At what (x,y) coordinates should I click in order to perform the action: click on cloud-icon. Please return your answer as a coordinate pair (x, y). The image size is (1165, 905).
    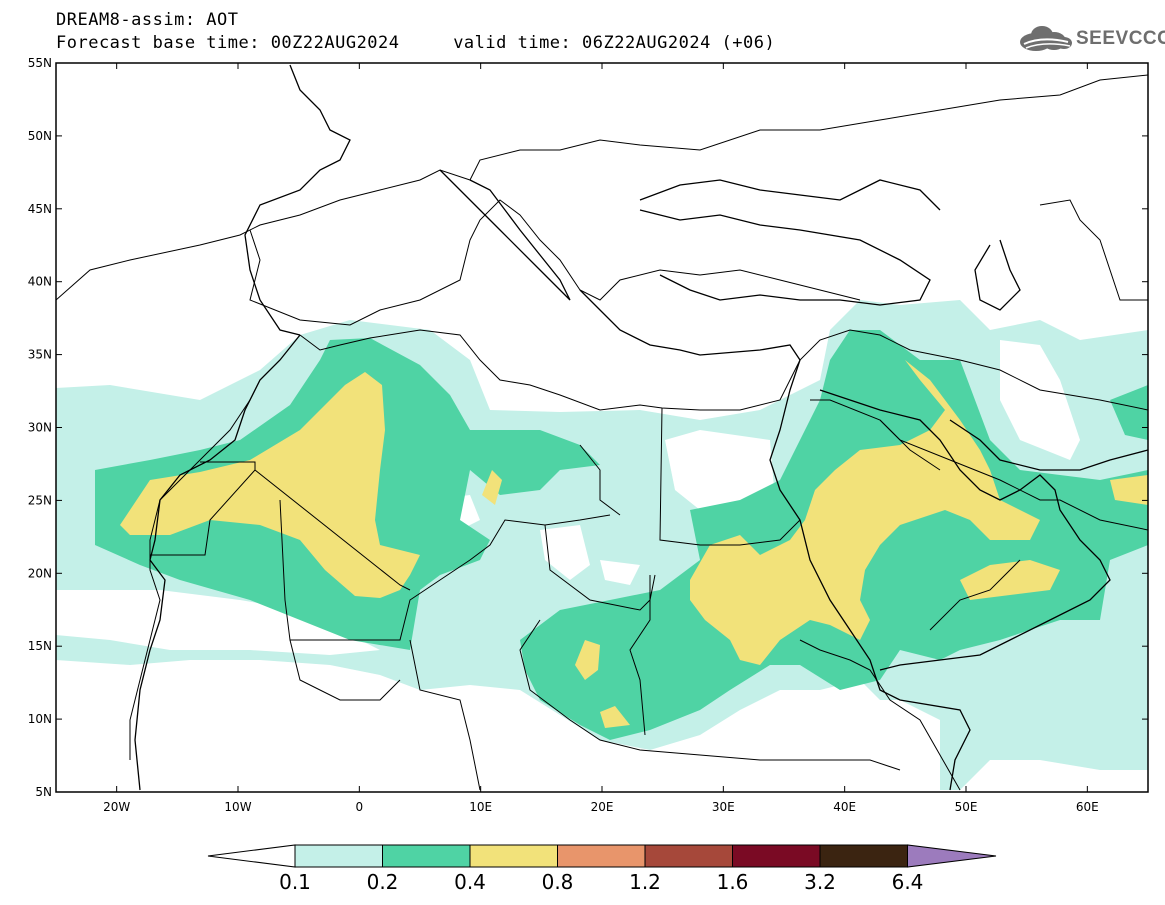
    Looking at the image, I should click on (1046, 38).